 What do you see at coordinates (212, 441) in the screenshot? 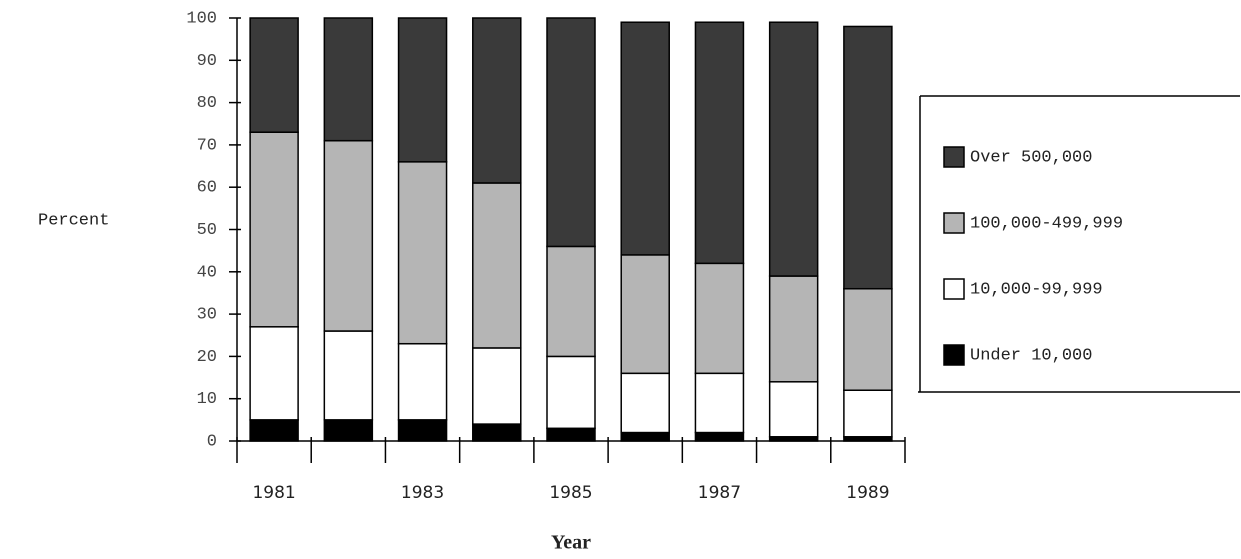
I see `y-tick-label: 0` at bounding box center [212, 441].